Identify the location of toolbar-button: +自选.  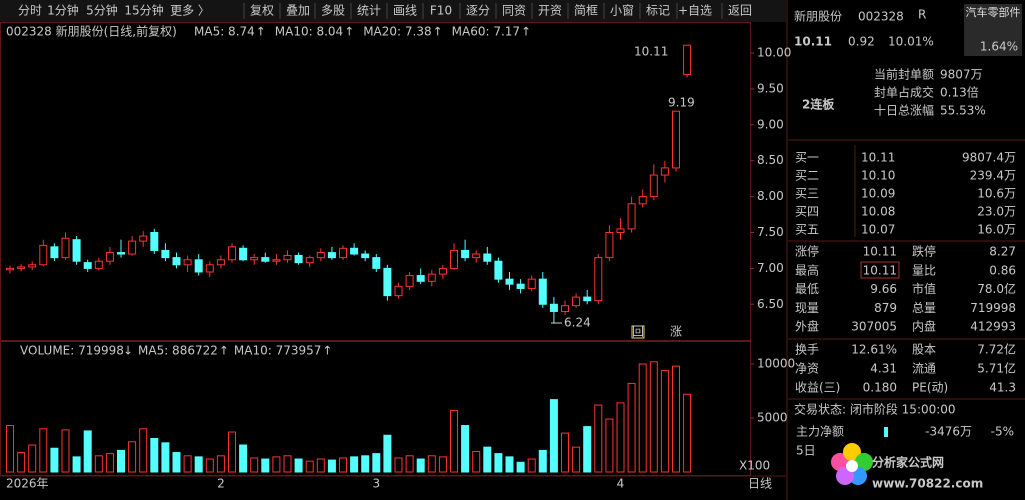
(695, 11).